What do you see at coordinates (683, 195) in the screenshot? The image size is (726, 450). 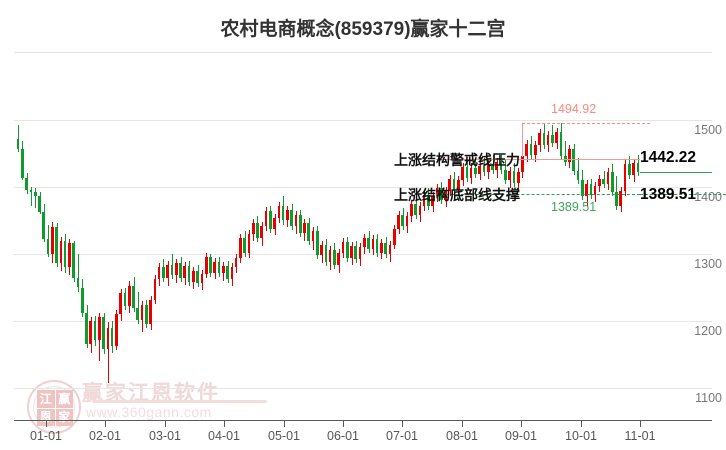 I see `bottom-support-line-right` at bounding box center [683, 195].